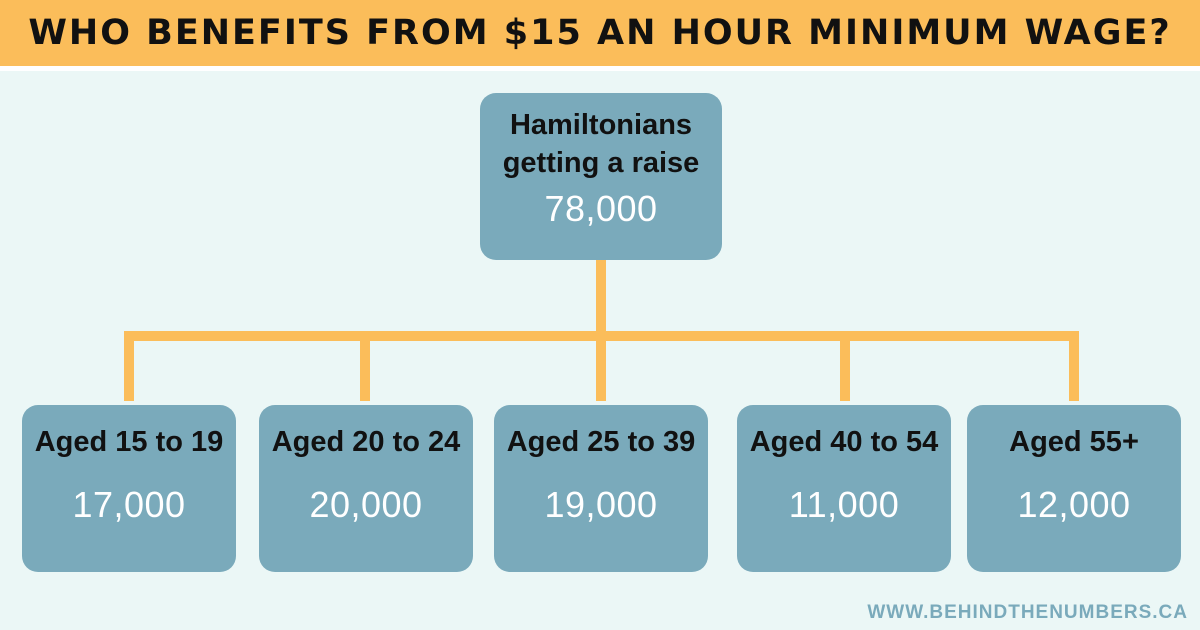 Image resolution: width=1200 pixels, height=630 pixels. What do you see at coordinates (844, 442) in the screenshot?
I see `age-group-label: Aged 40 to 54` at bounding box center [844, 442].